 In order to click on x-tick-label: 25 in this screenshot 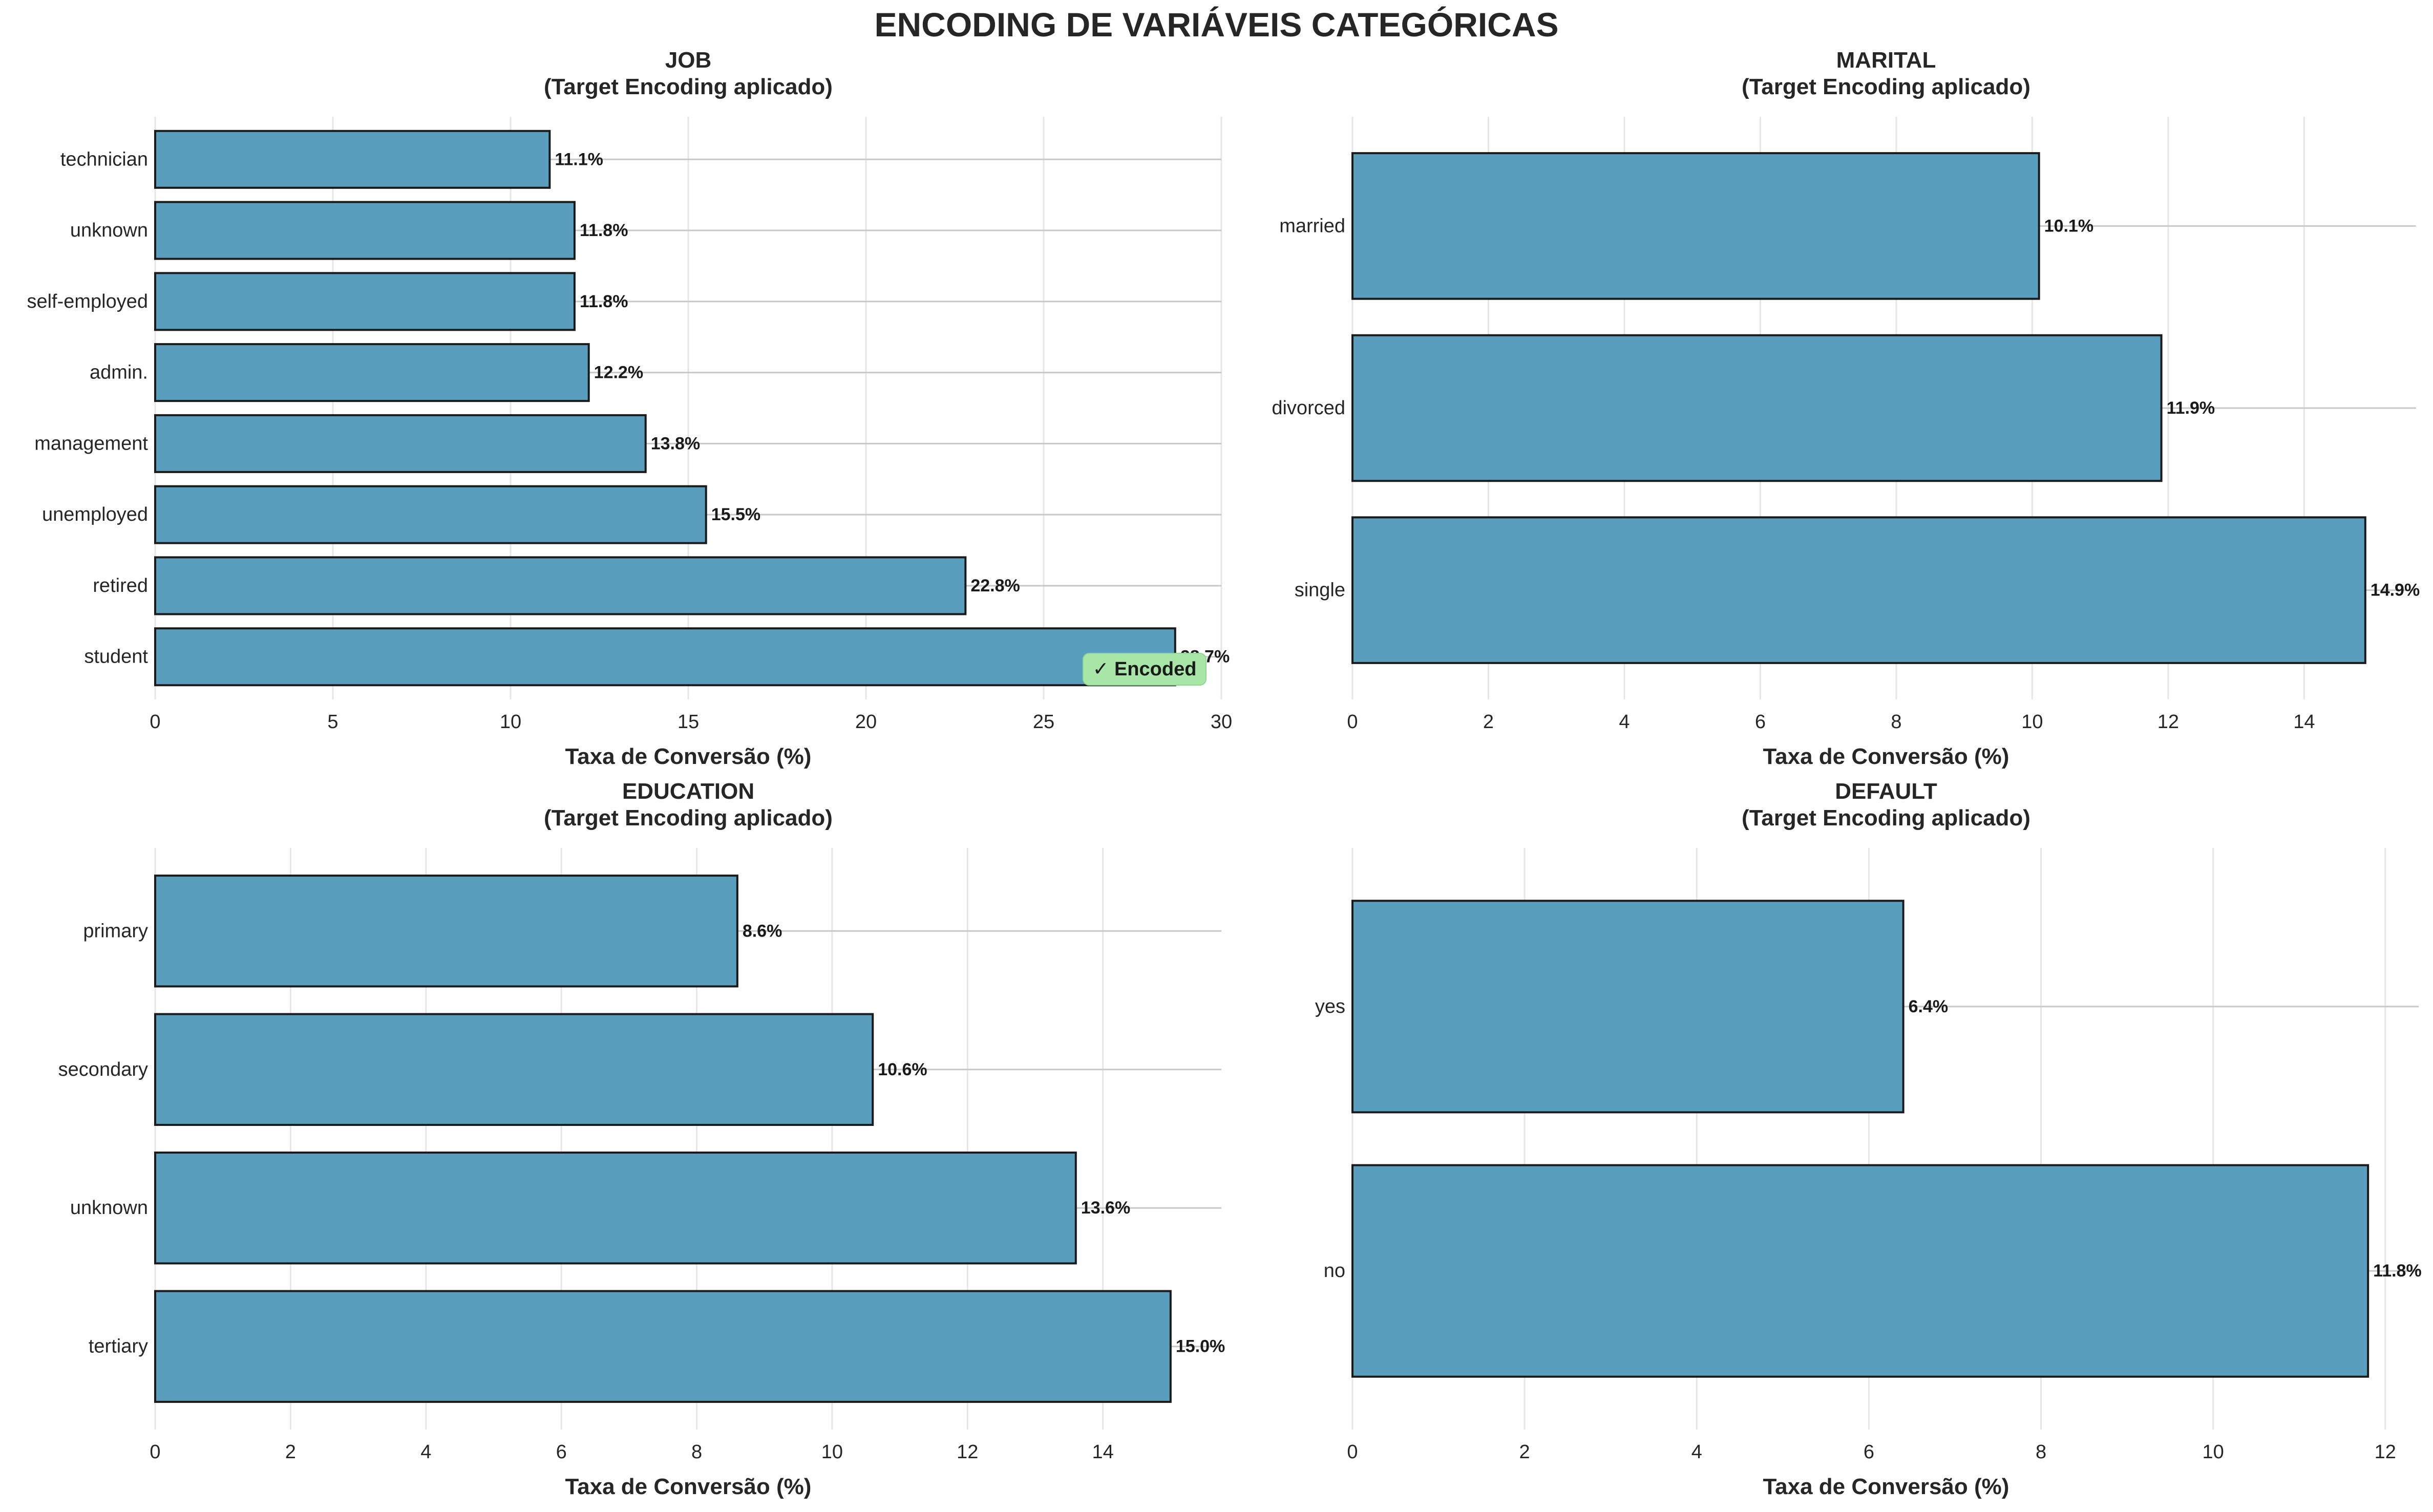, I will do `click(1043, 722)`.